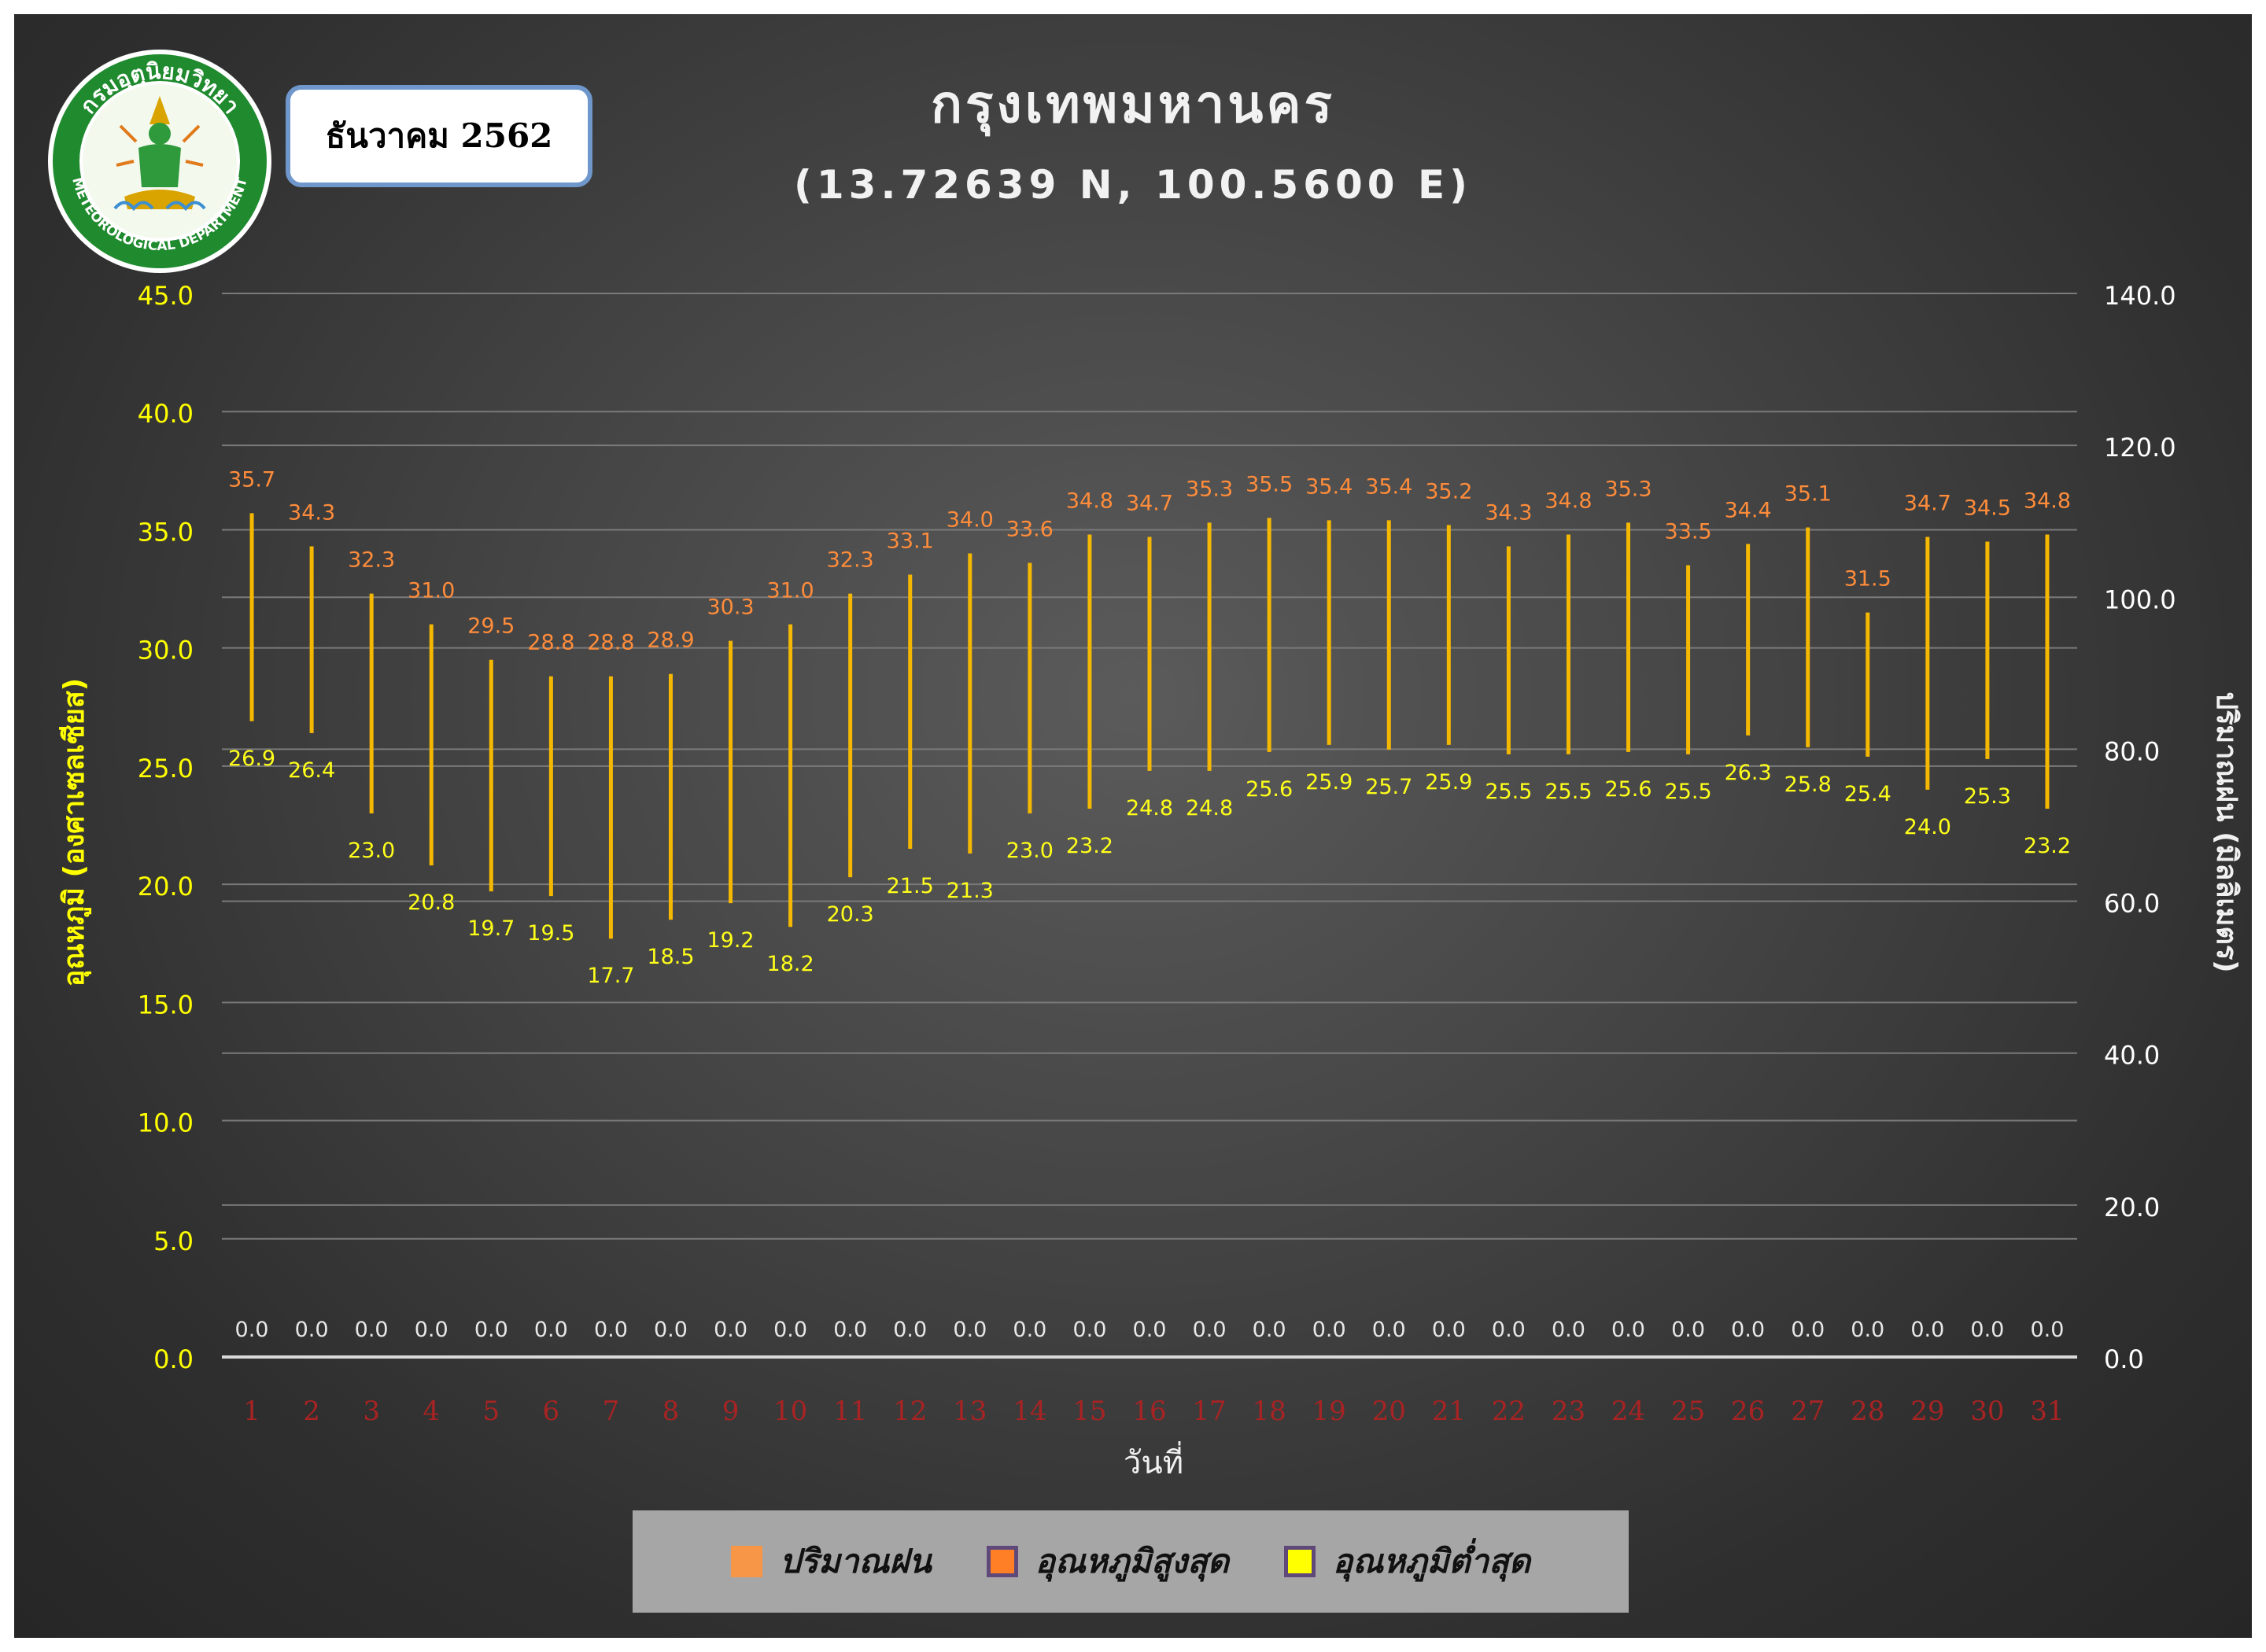 This screenshot has width=2266, height=1652. Describe the element at coordinates (2047, 1411) in the screenshot. I see `x-tick-label: 31` at that location.